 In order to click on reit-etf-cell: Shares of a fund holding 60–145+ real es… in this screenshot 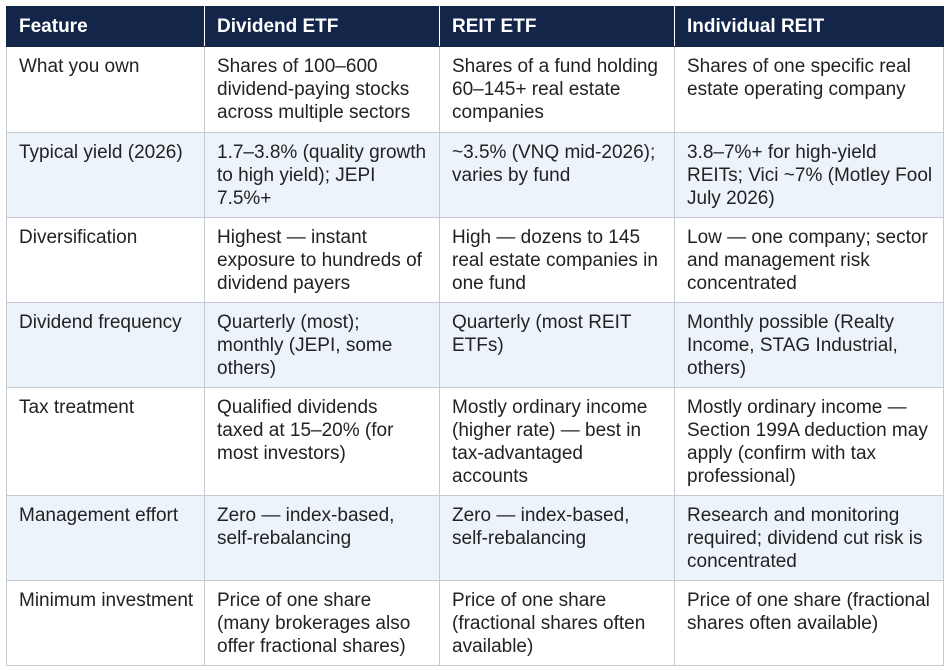, I will do `click(557, 89)`.